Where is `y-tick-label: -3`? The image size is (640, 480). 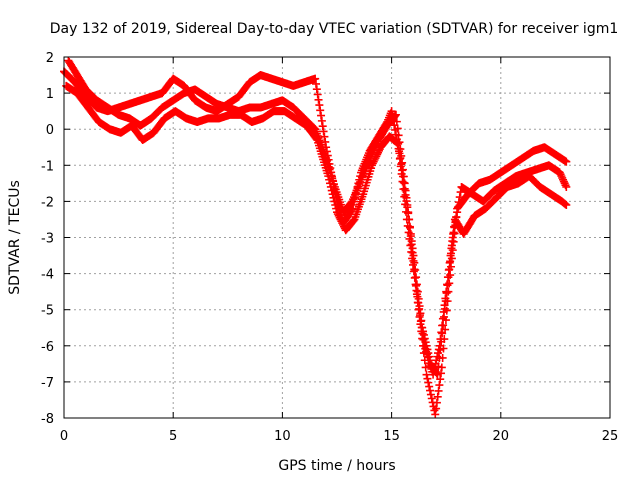
y-tick-label: -3 is located at coordinates (47, 239).